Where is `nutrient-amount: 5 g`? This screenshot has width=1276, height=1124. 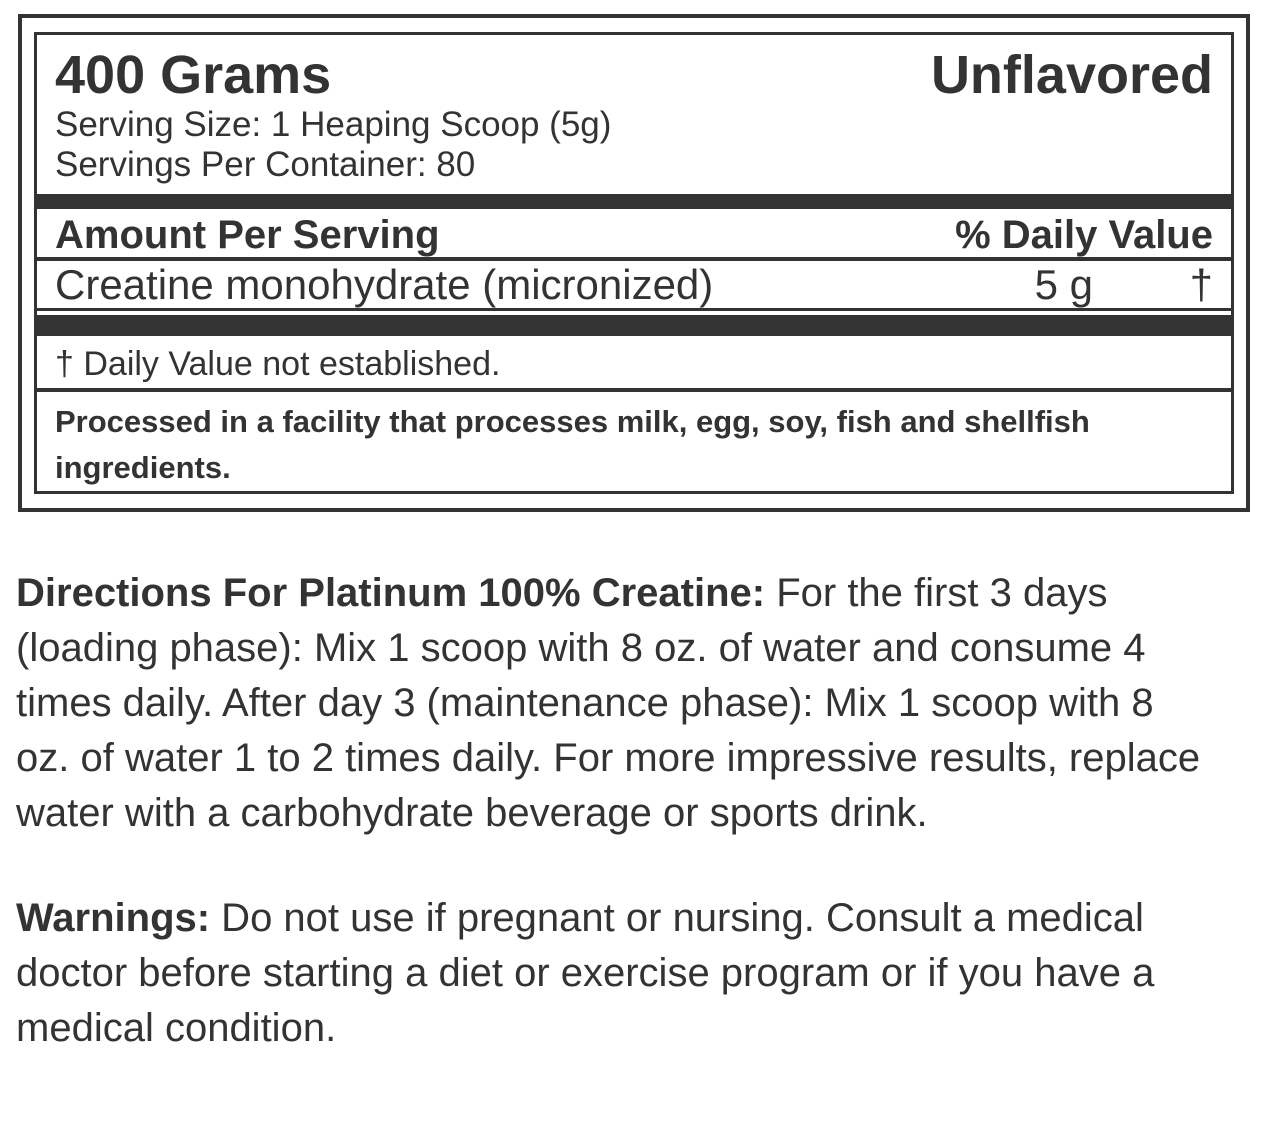
nutrient-amount: 5 g is located at coordinates (1063, 284).